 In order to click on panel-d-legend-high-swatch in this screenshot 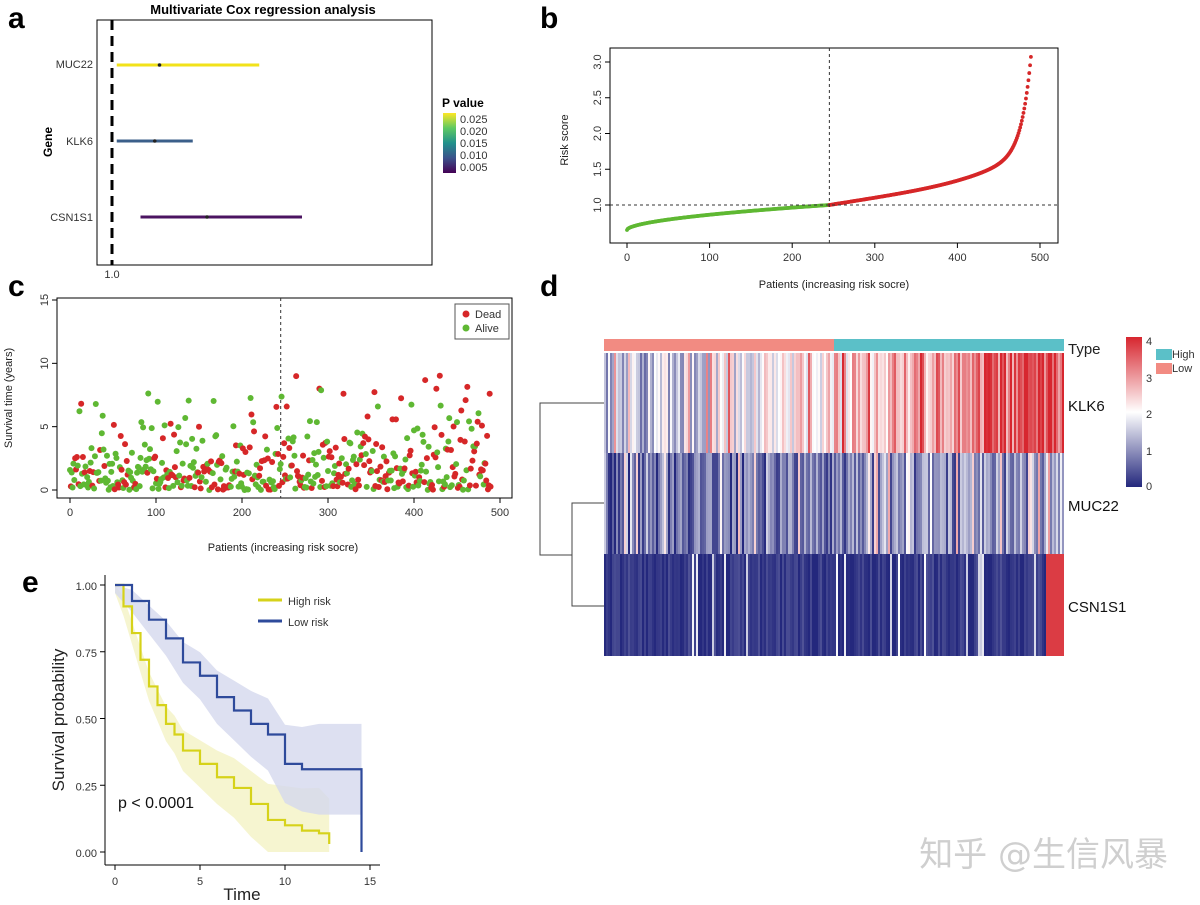, I will do `click(1164, 354)`.